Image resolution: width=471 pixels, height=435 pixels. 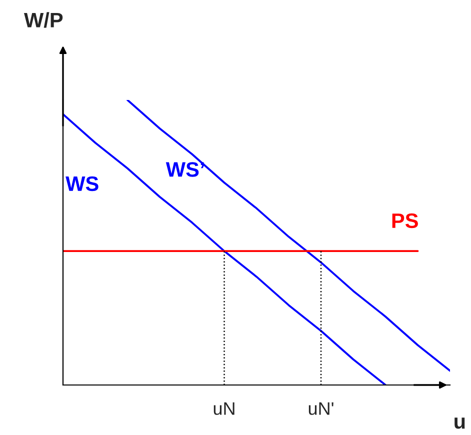 What do you see at coordinates (405, 220) in the screenshot?
I see `series-label: PS` at bounding box center [405, 220].